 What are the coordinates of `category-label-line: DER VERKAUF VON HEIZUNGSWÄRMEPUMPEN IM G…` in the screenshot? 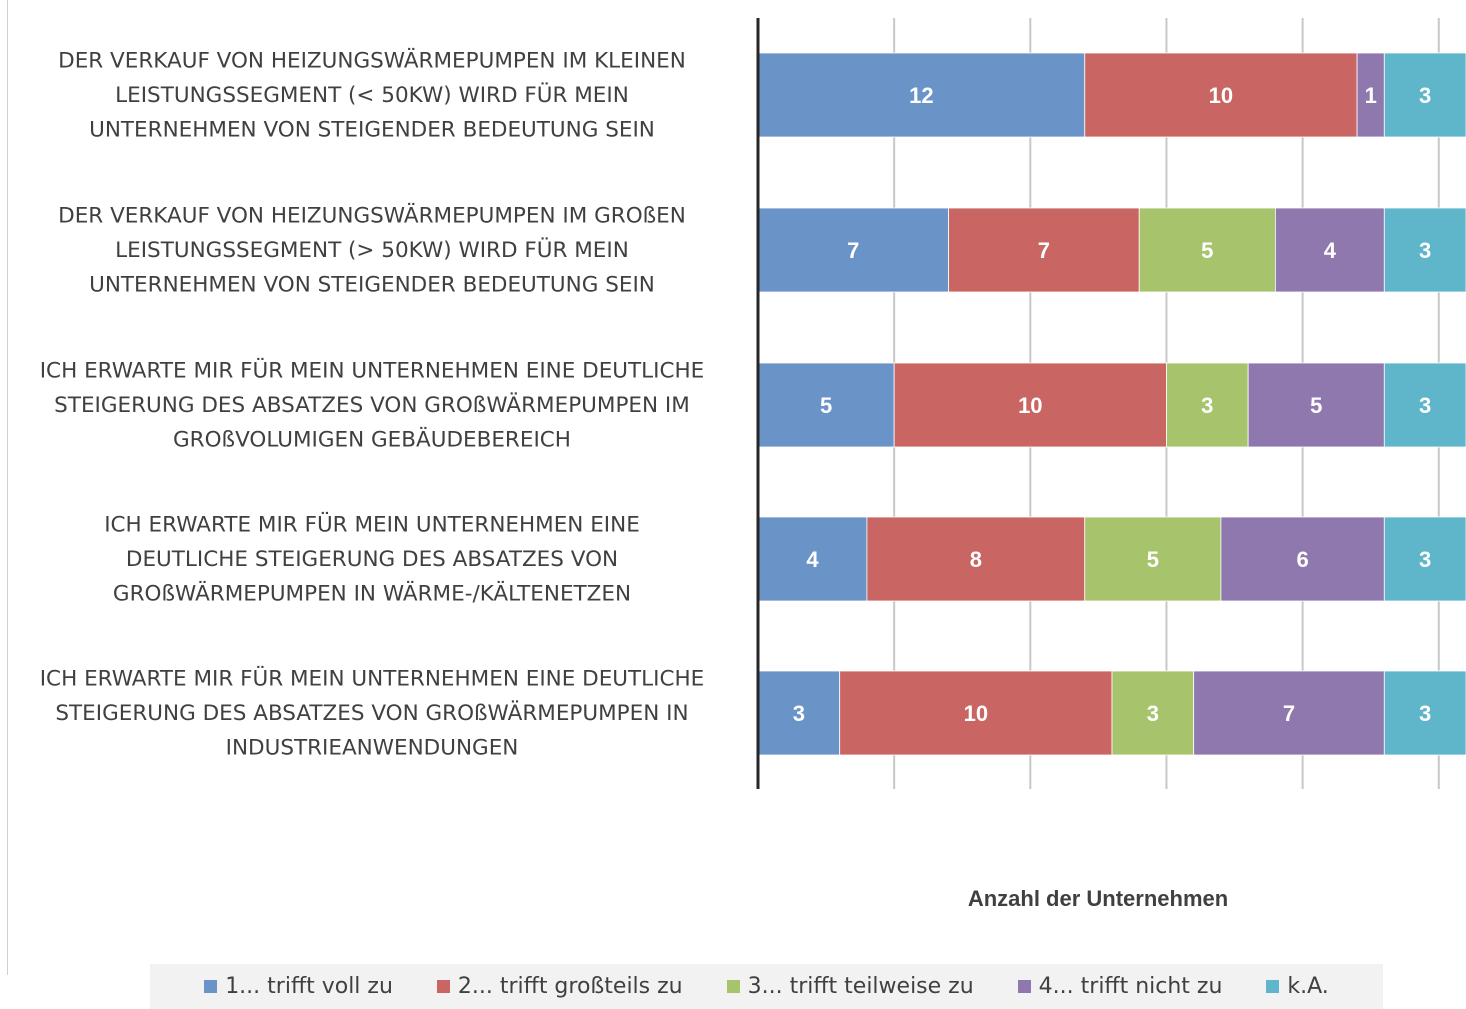 It's located at (372, 216).